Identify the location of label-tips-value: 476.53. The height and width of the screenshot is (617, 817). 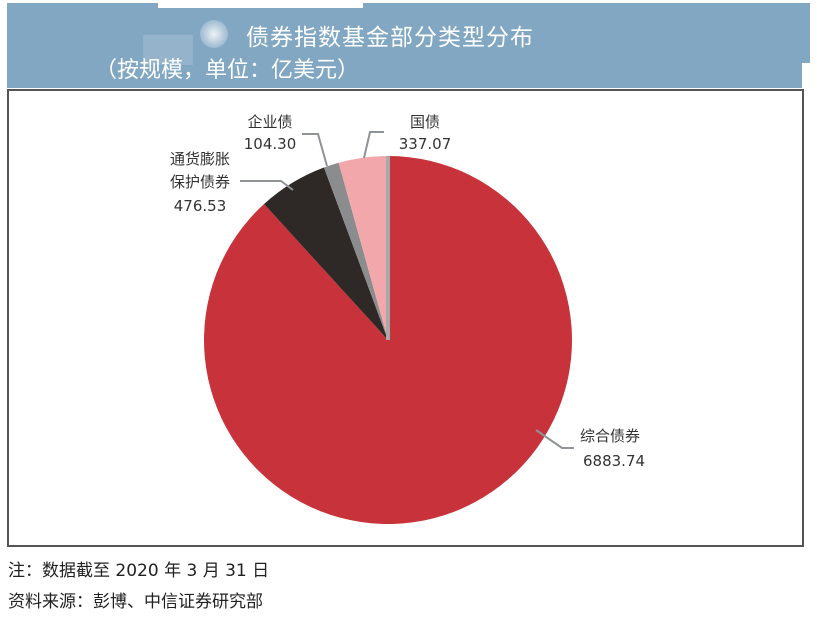
(200, 206).